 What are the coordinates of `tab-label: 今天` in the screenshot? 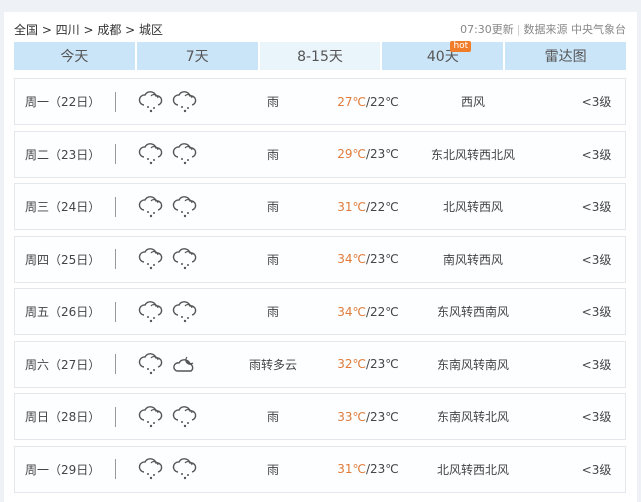 It's located at (74, 57).